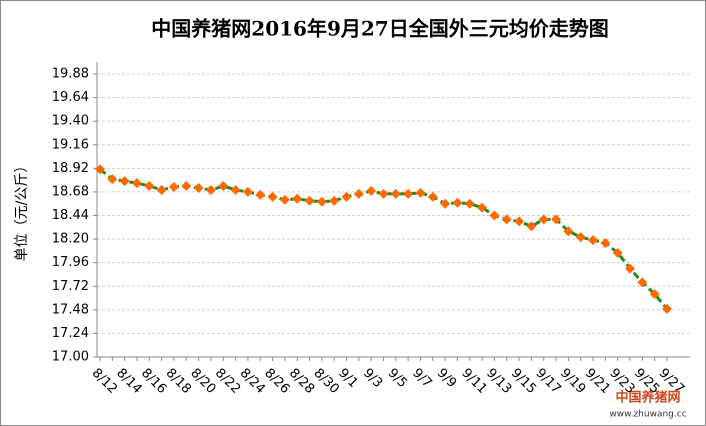 The image size is (706, 426). What do you see at coordinates (70, 262) in the screenshot?
I see `y-tick-label: 17.96` at bounding box center [70, 262].